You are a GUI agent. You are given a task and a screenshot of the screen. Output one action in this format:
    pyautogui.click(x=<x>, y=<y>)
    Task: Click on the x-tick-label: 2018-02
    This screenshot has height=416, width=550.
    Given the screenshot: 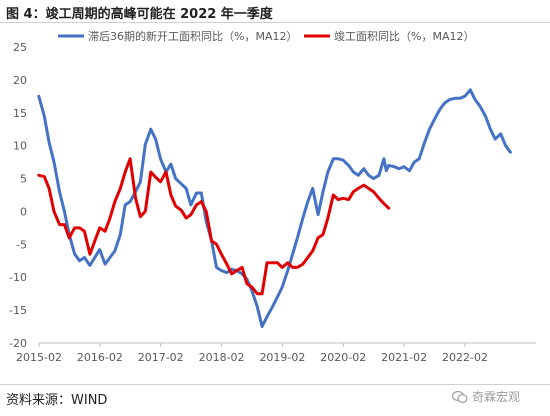 What is the action you would take?
    pyautogui.click(x=222, y=357)
    